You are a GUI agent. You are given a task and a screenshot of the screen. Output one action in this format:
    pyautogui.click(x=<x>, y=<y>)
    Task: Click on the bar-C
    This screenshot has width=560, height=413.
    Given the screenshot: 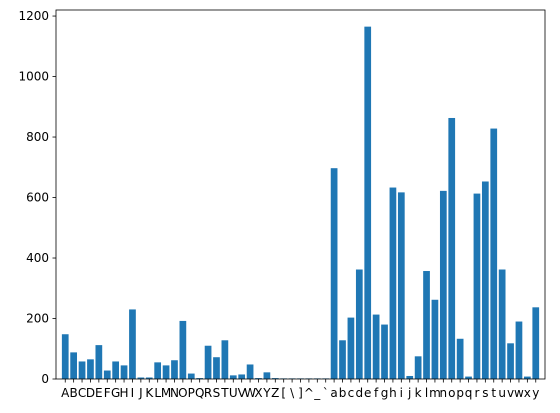 What is the action you would take?
    pyautogui.click(x=82, y=370)
    